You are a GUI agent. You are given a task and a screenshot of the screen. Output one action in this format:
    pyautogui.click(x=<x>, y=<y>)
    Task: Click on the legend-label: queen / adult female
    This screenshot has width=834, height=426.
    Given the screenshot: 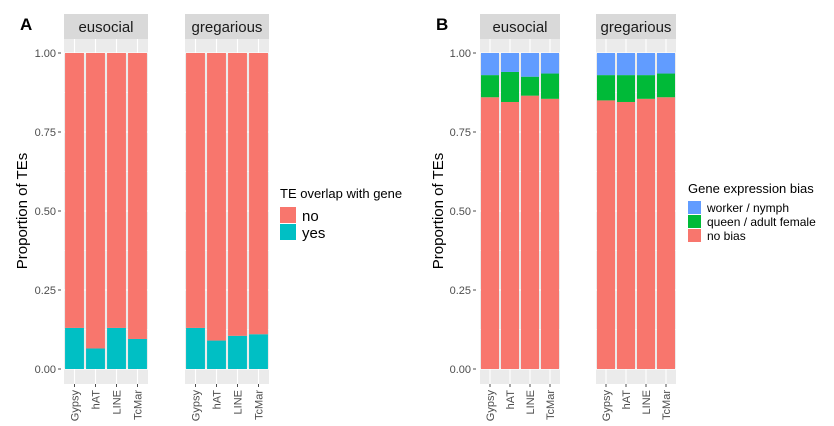 What is the action you would take?
    pyautogui.click(x=761, y=222)
    